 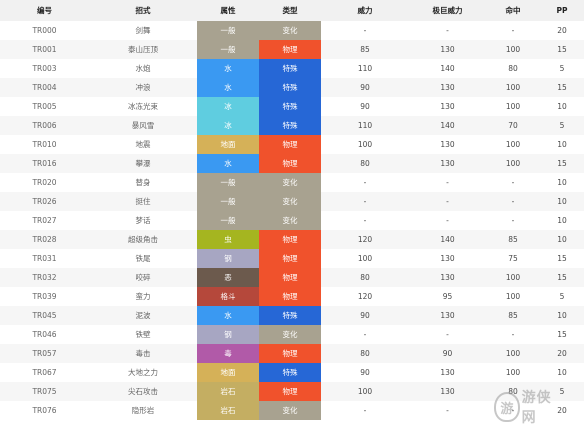 What do you see at coordinates (292, 258) in the screenshot?
I see `table-row: TR031 铁尾 钢物理 100 130 75 15` at bounding box center [292, 258].